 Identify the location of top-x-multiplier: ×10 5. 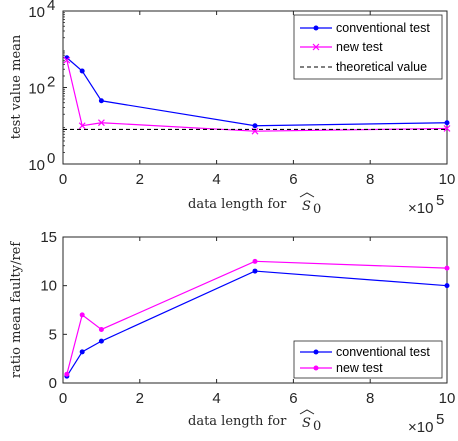
(426, 204).